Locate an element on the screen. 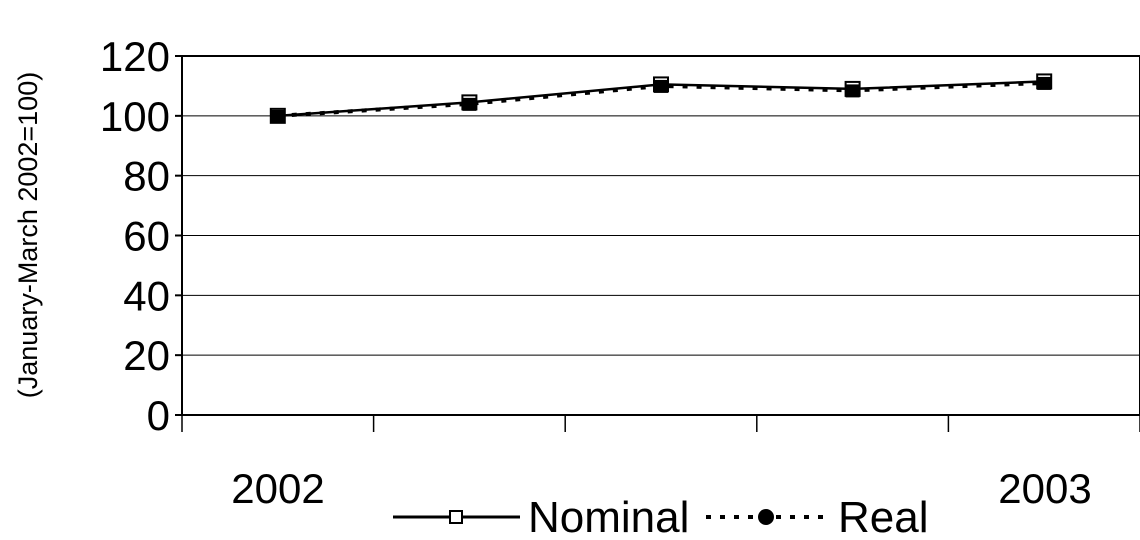  legend-nominal: Nominal is located at coordinates (541, 516).